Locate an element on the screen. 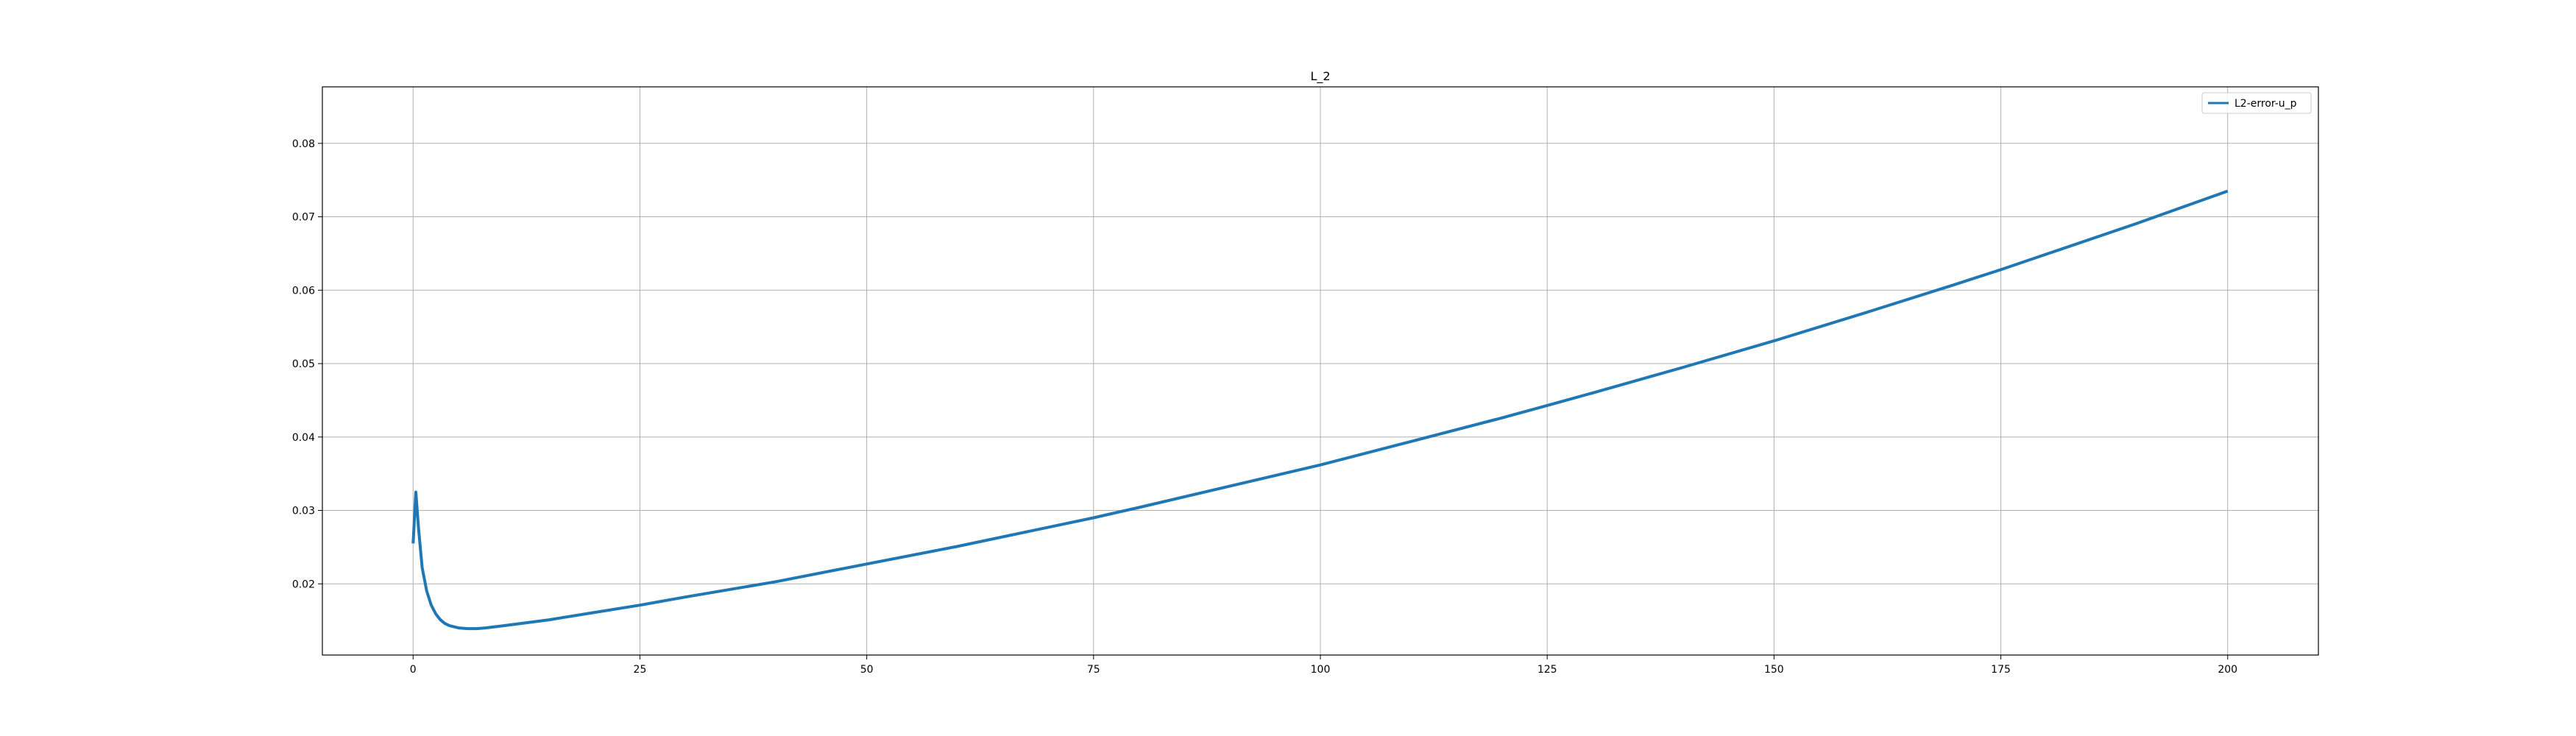 The width and height of the screenshot is (2576, 736). y-tick-label: 0.02 is located at coordinates (303, 584).